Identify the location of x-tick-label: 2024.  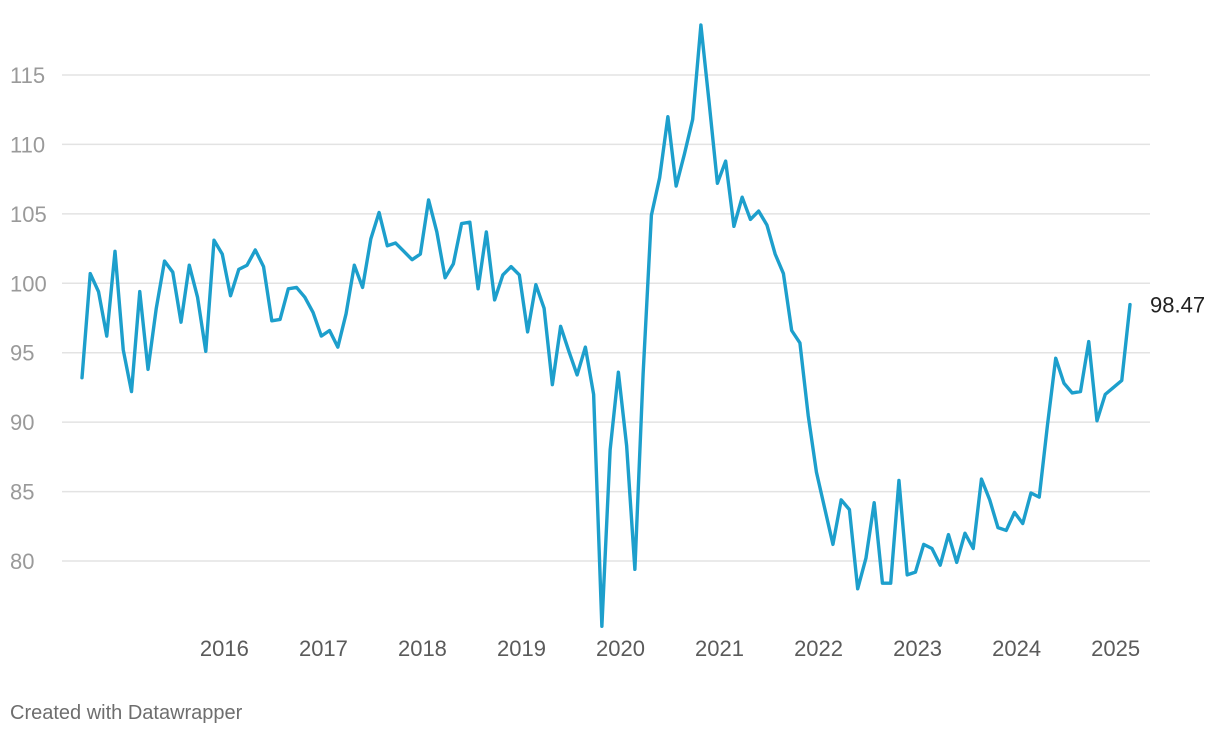
(1016, 648).